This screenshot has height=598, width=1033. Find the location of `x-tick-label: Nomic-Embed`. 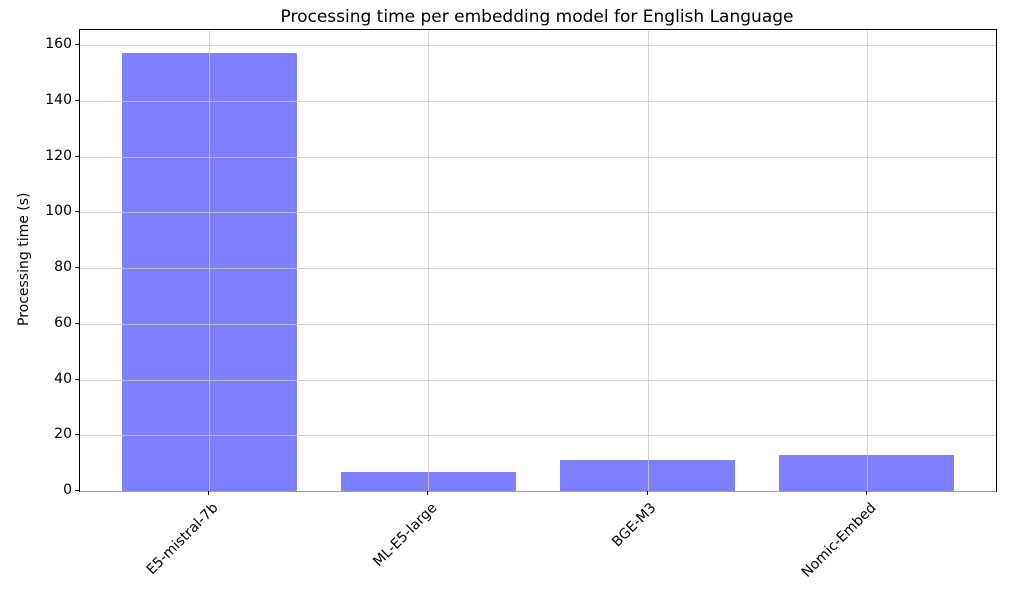

x-tick-label: Nomic-Embed is located at coordinates (839, 540).